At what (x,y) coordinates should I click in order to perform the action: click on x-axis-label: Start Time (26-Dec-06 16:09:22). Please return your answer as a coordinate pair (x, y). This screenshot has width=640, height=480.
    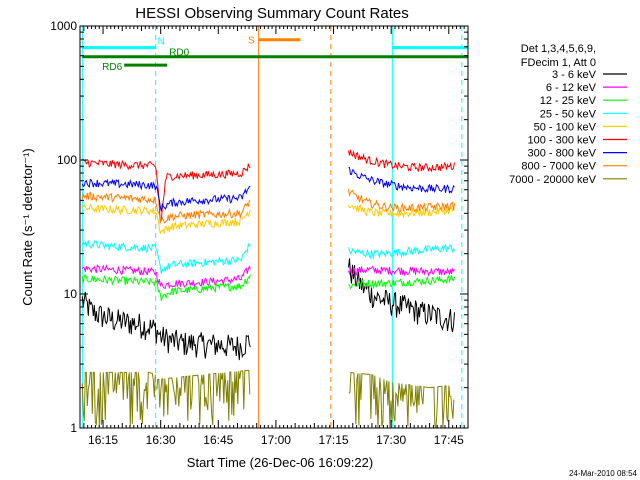
    Looking at the image, I should click on (280, 462).